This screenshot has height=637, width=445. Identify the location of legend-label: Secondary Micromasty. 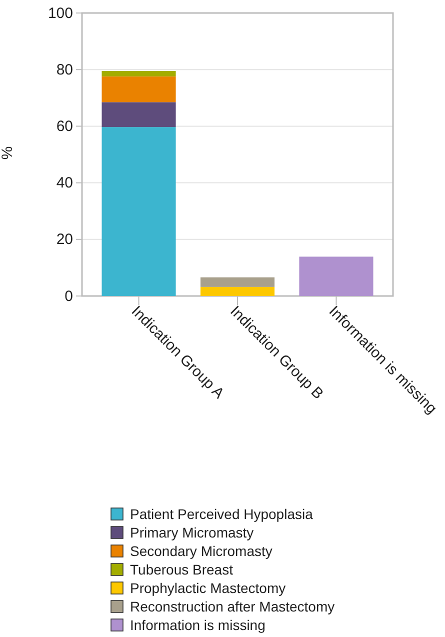
(201, 551).